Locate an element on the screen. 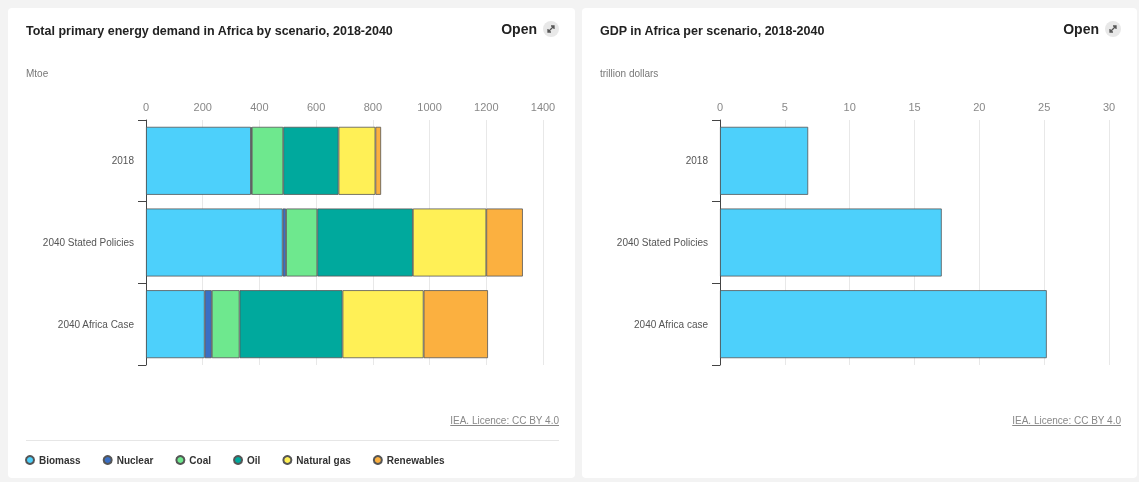 Image resolution: width=1139 pixels, height=482 pixels. x-tick-label: 20 is located at coordinates (979, 106).